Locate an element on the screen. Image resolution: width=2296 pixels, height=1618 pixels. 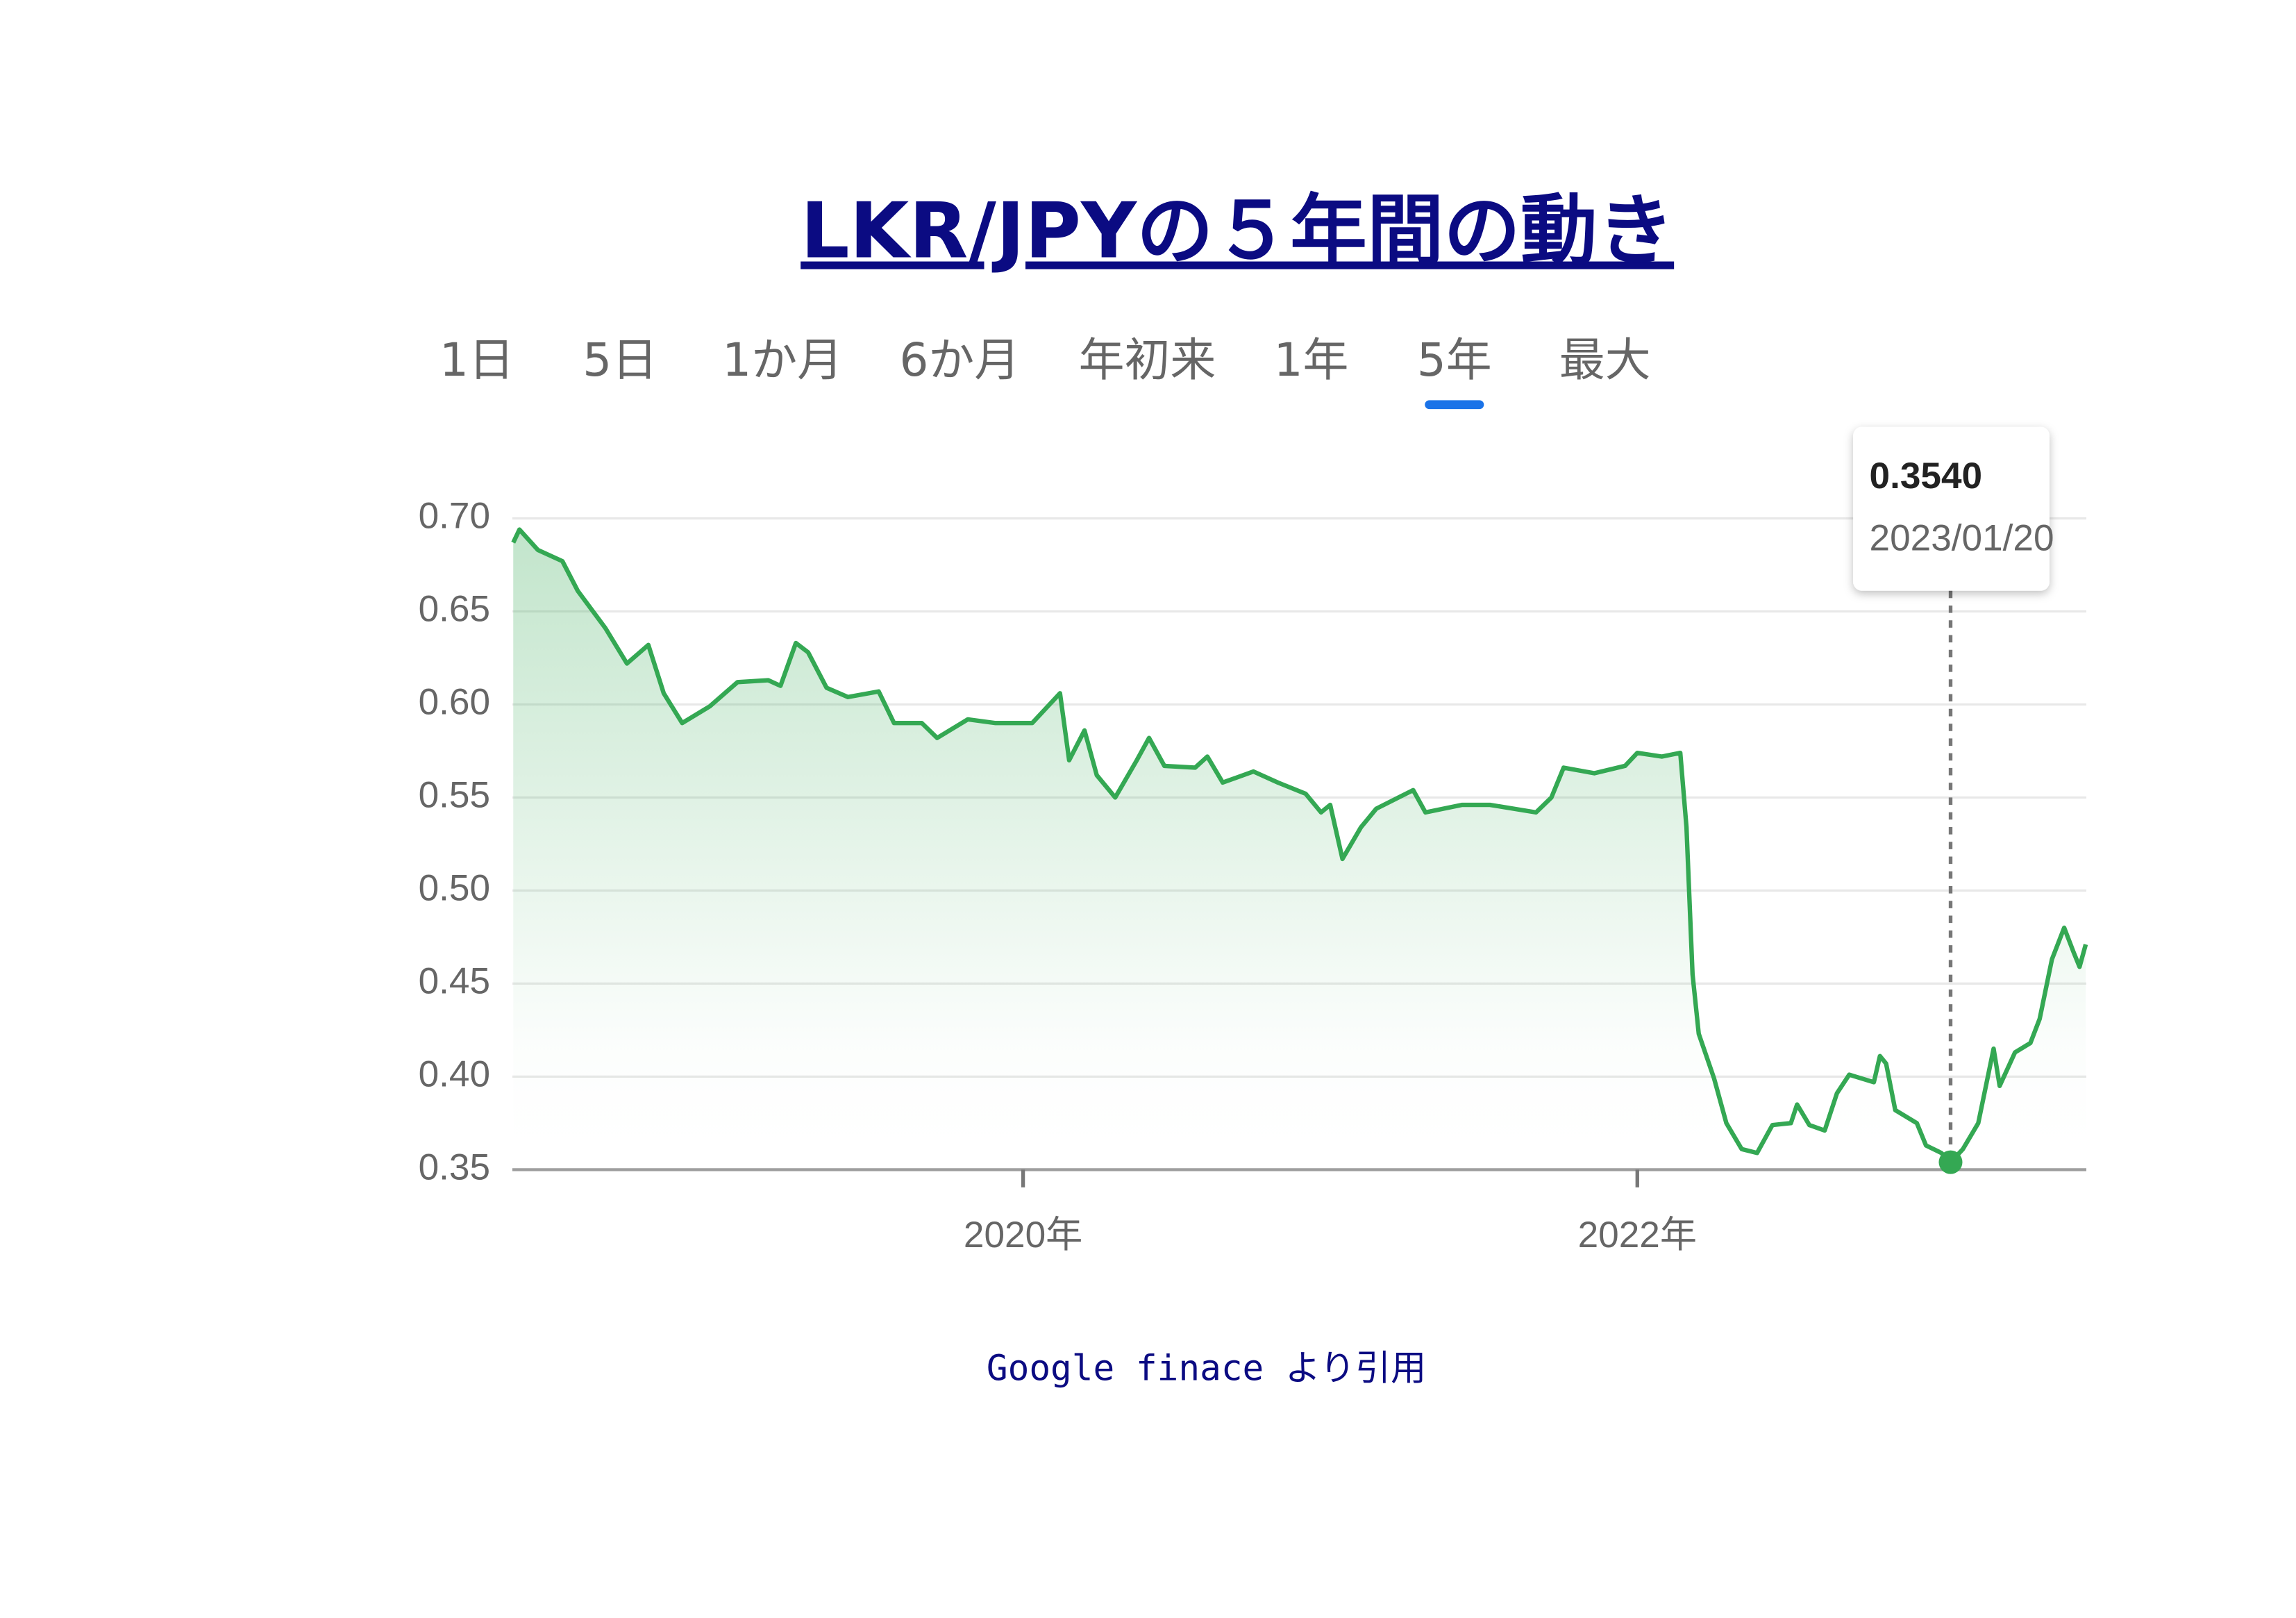
y-tick-label: 0.70 is located at coordinates (454, 516).